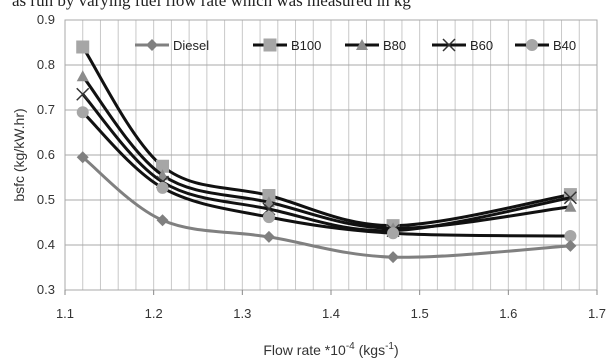  I want to click on x-tick-label: 1.7, so click(597, 313).